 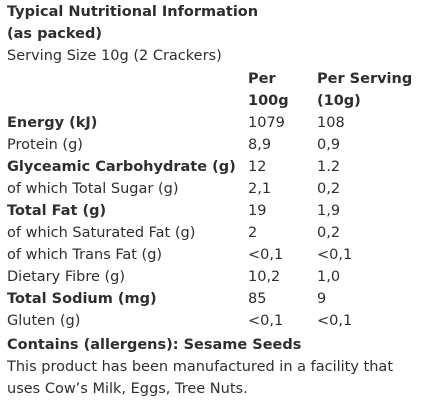 What do you see at coordinates (257, 211) in the screenshot?
I see `nutrient-per-100g-value: 19` at bounding box center [257, 211].